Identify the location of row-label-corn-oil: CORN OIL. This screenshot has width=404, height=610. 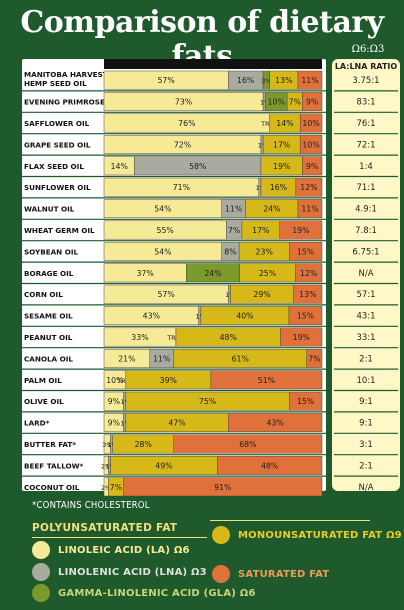
(43, 294).